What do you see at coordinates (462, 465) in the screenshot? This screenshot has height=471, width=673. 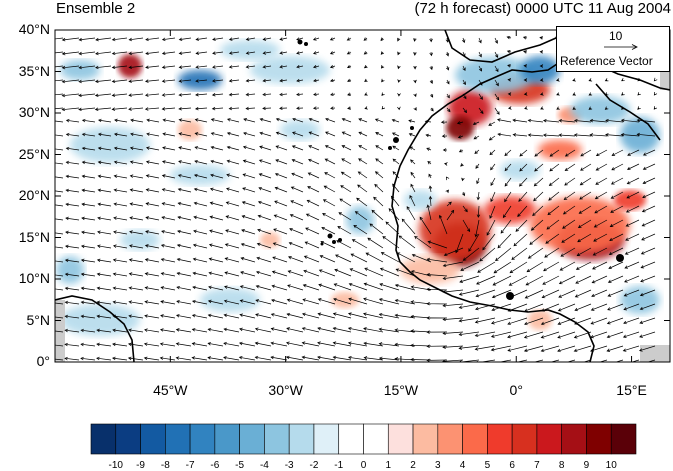 I see `colorbar-label: 4` at bounding box center [462, 465].